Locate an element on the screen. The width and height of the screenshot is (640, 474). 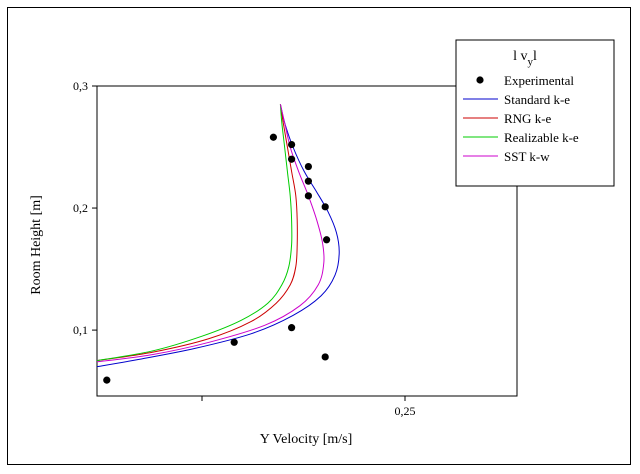
y-tick-label: 0,3 is located at coordinates (80, 86).